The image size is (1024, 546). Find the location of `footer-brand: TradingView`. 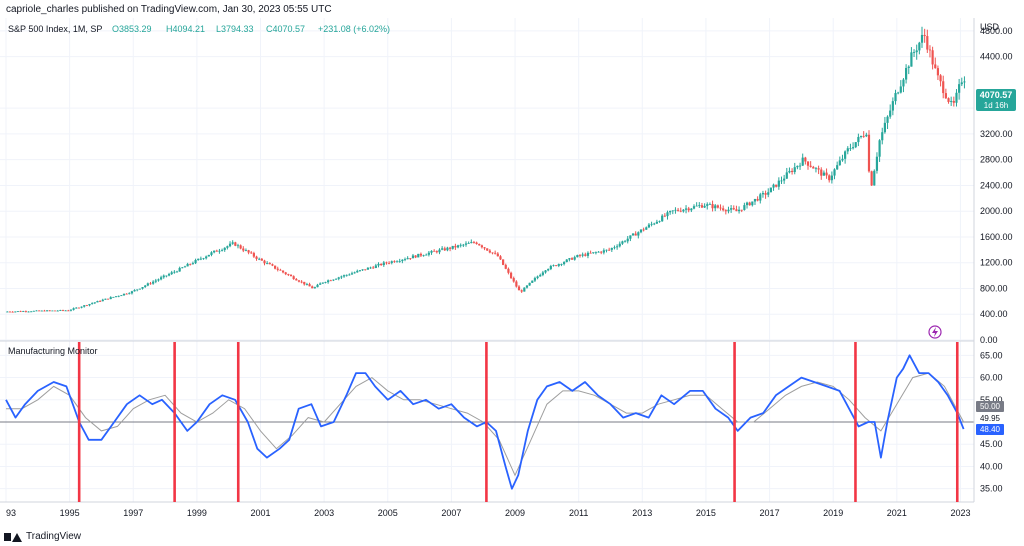

footer-brand: TradingView is located at coordinates (42, 536).